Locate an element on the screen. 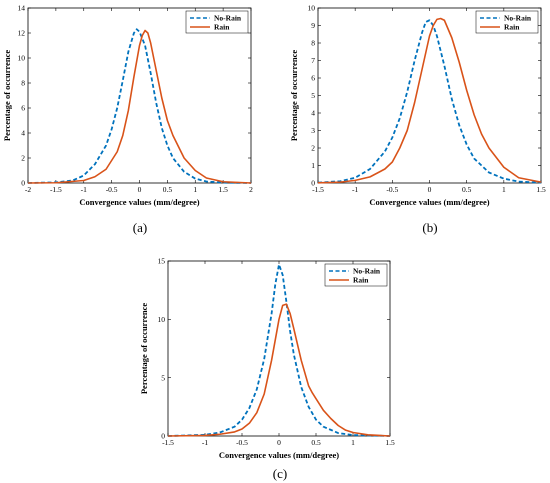 This screenshot has width=550, height=483. panel-caption: (c) is located at coordinates (280, 473).